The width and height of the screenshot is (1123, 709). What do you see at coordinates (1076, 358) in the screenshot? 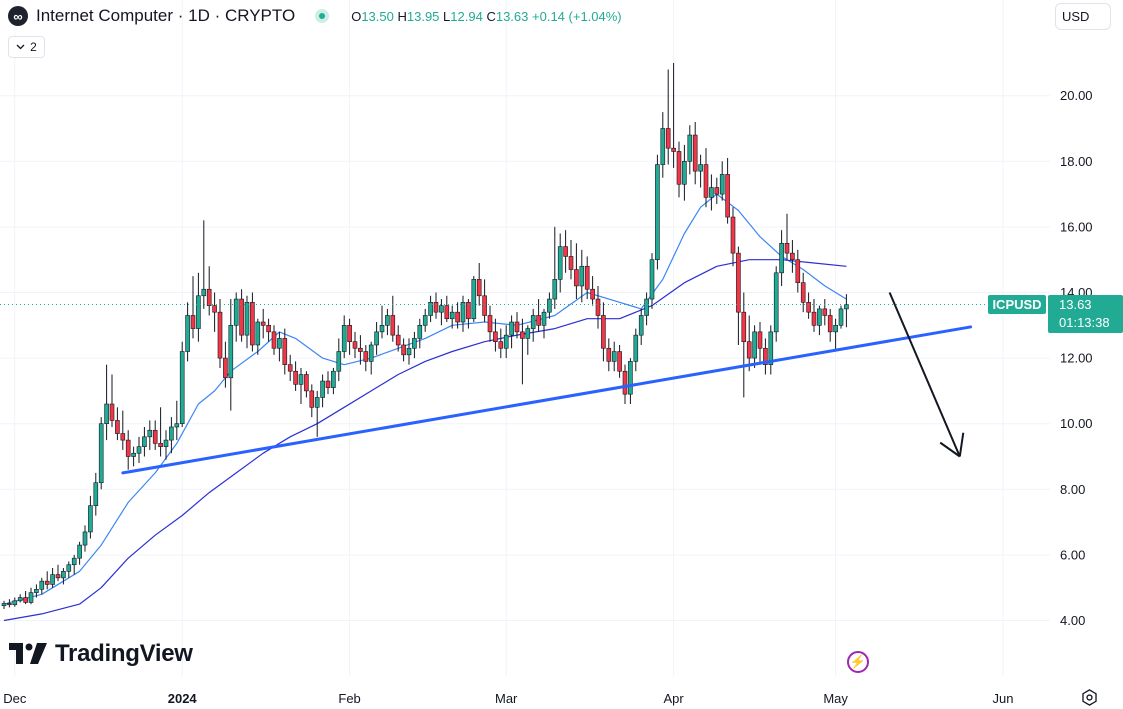
I see `y-tick-label: 12.00` at bounding box center [1076, 358].